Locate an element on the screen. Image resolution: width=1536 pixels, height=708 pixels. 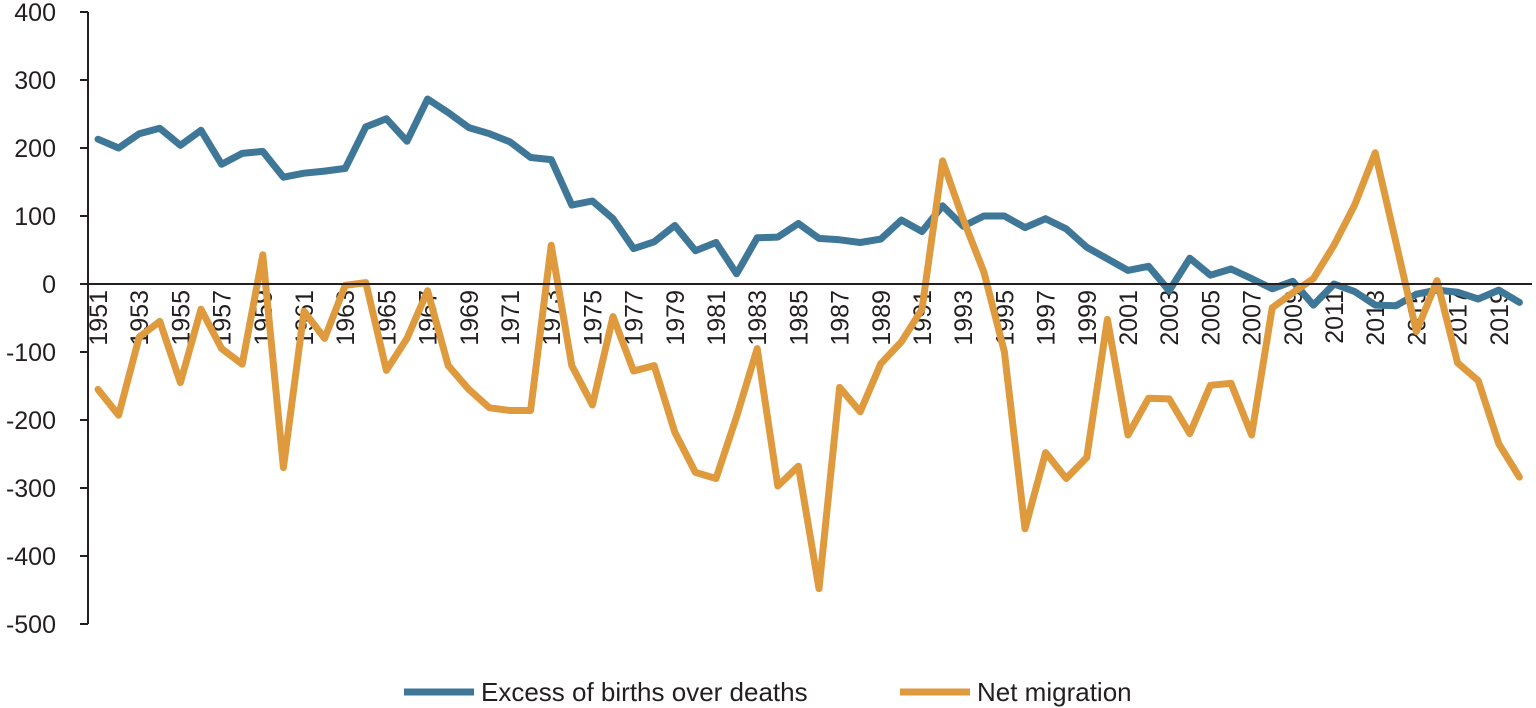
x-tick-label: 1983 is located at coordinates (758, 318).